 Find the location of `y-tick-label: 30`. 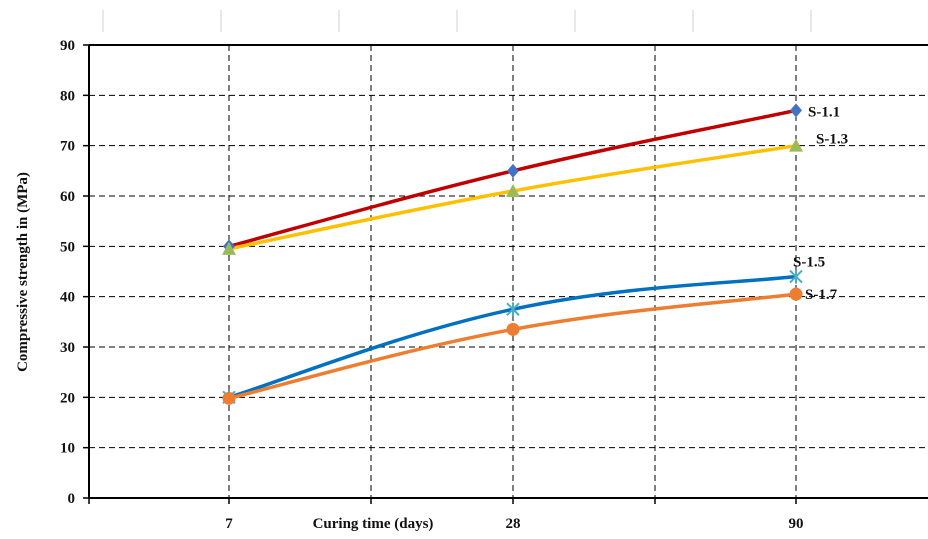

y-tick-label: 30 is located at coordinates (67, 348).